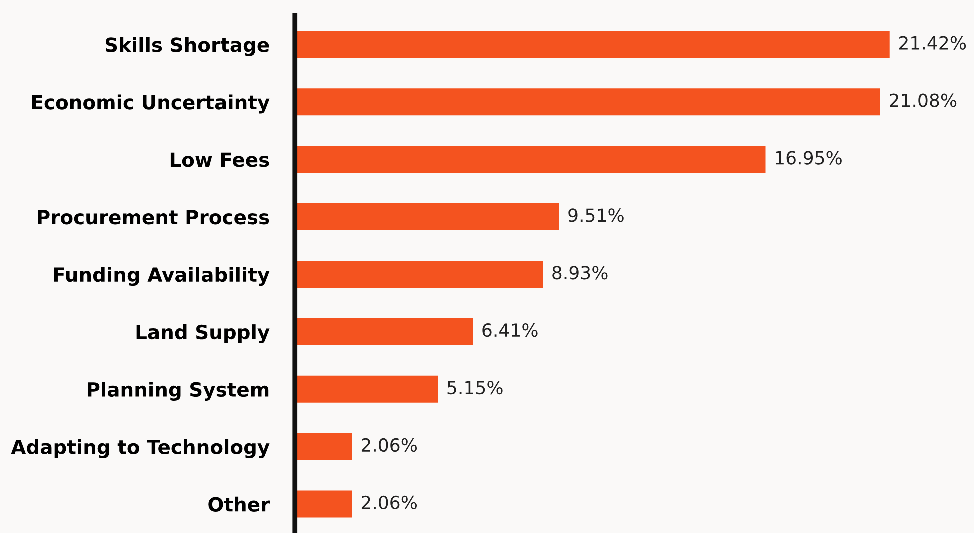  I want to click on y-tick-label: Economic Uncertainty, so click(151, 104).